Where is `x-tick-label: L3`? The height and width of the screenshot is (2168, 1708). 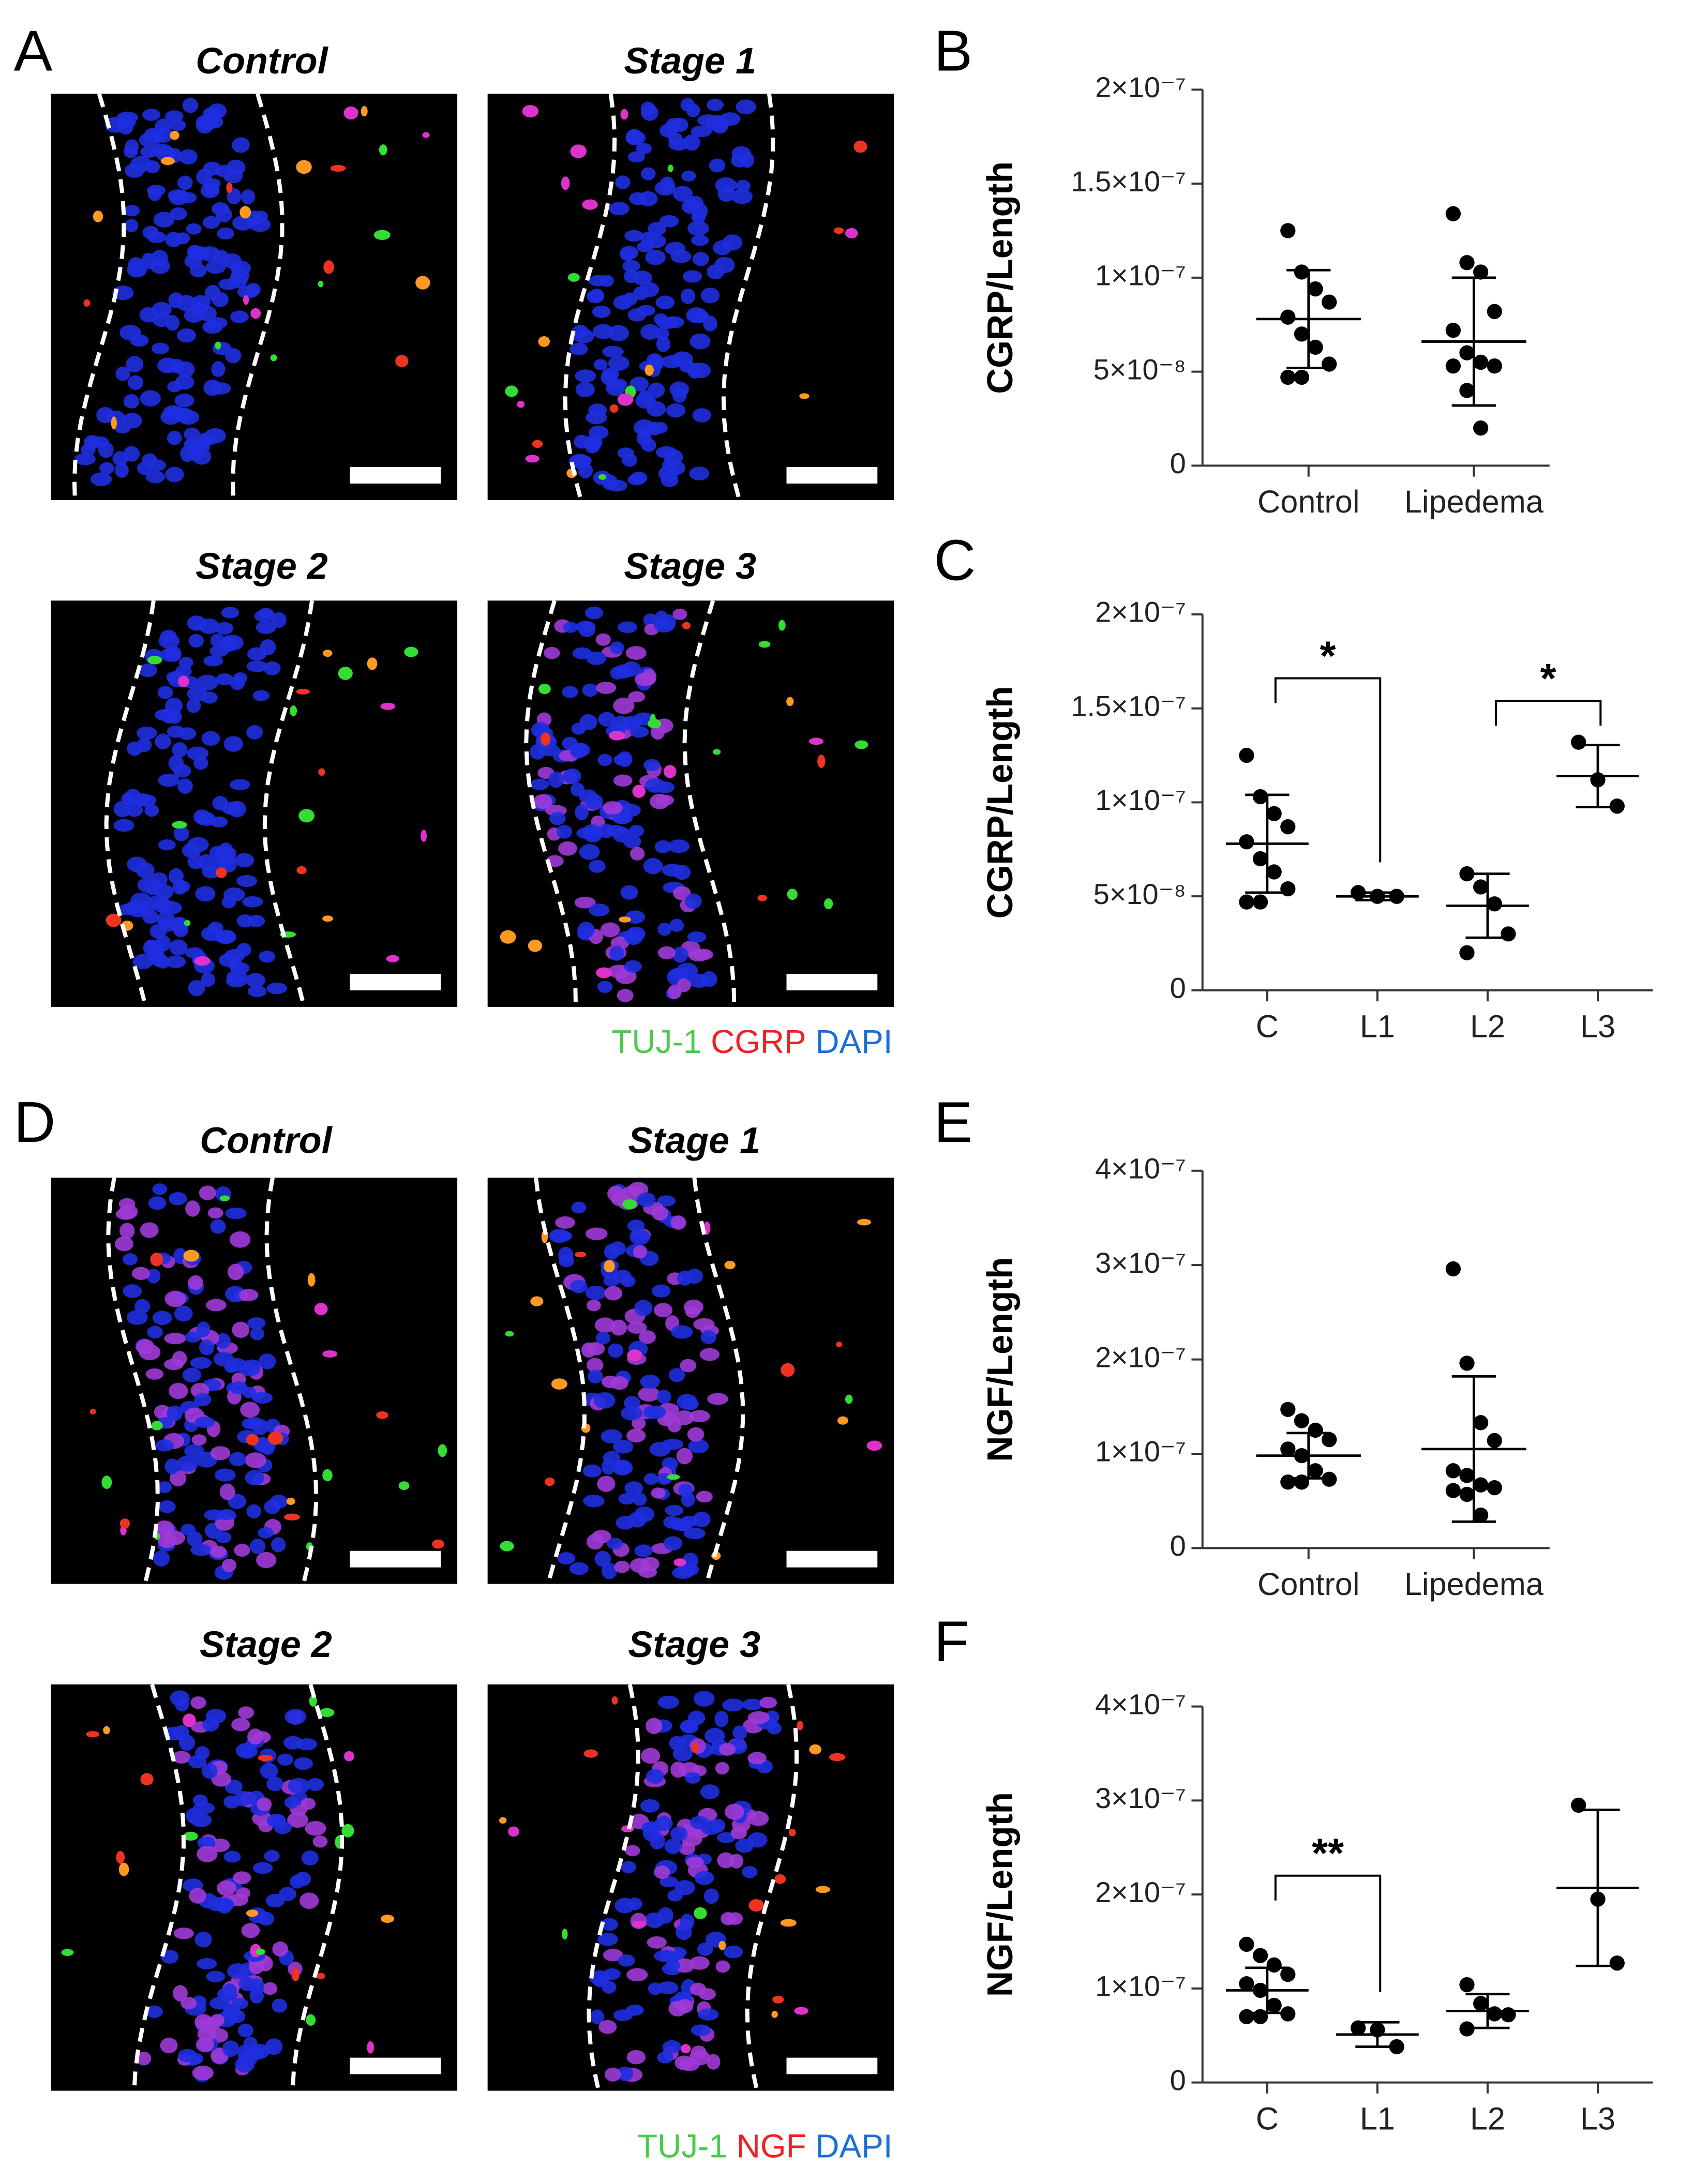 x-tick-label: L3 is located at coordinates (1598, 1026).